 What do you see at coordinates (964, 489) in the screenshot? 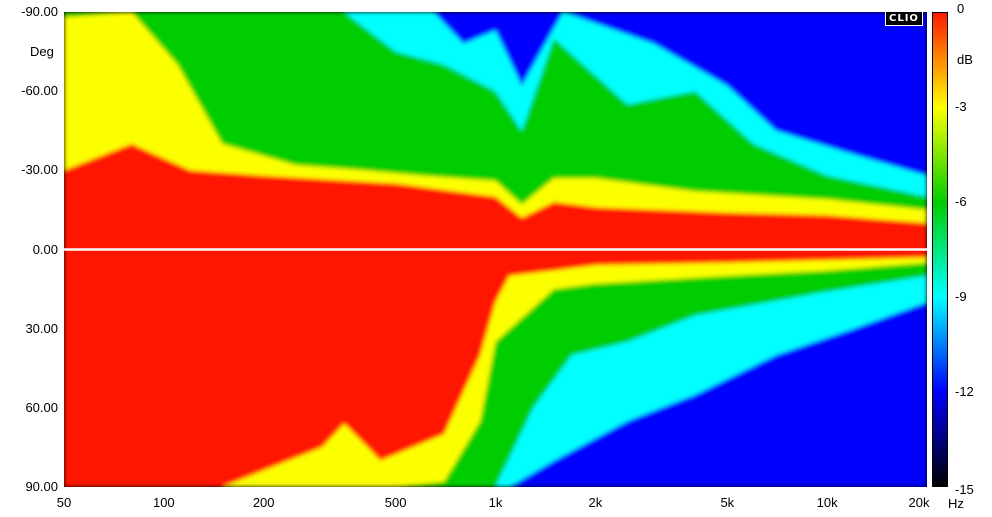
I see `colorbar-tick-label: -15` at bounding box center [964, 489].